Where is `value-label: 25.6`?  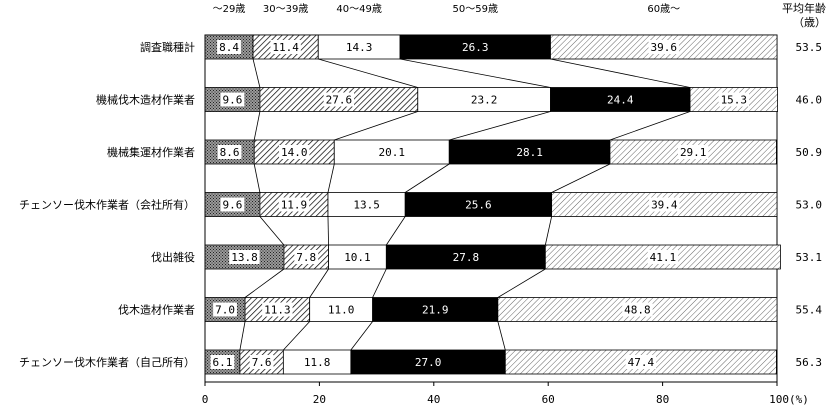
value-label: 25.6 is located at coordinates (478, 205).